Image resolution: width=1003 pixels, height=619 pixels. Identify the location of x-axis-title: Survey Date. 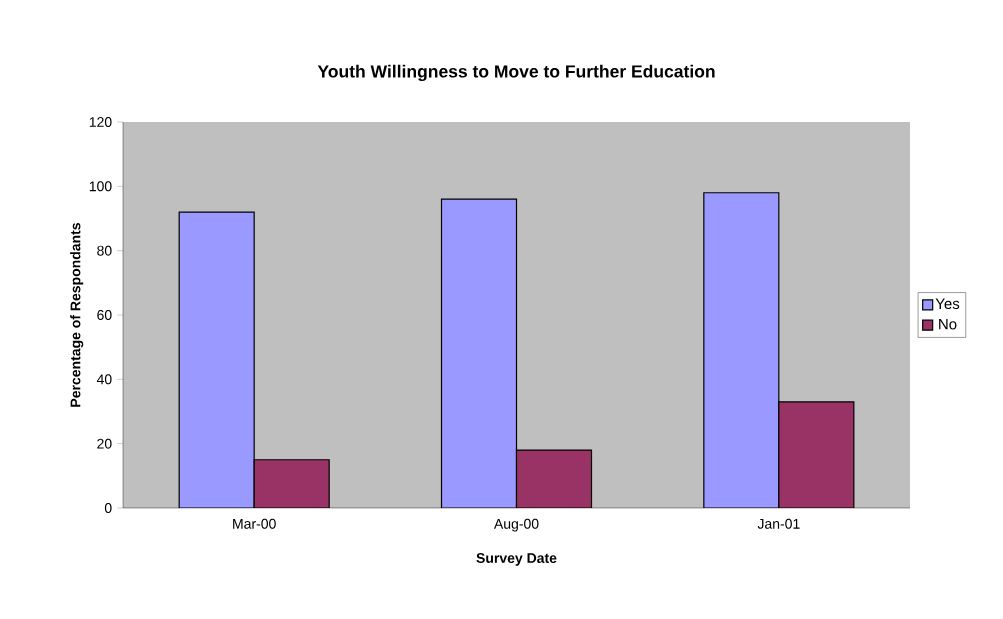
(516, 559).